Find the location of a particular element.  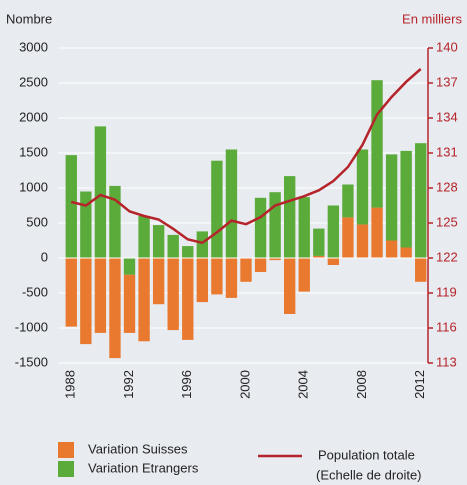

y-tick-label: 1500 is located at coordinates (33, 151).